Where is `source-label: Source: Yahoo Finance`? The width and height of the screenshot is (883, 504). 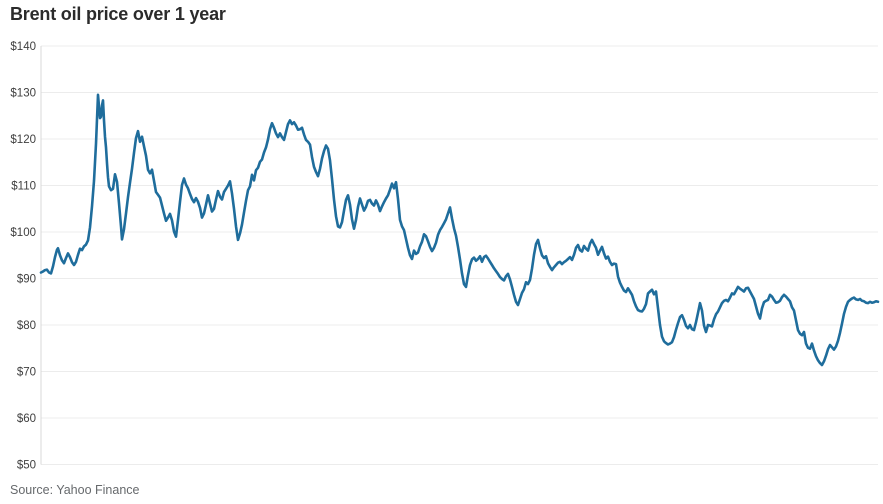 source-label: Source: Yahoo Finance is located at coordinates (75, 490).